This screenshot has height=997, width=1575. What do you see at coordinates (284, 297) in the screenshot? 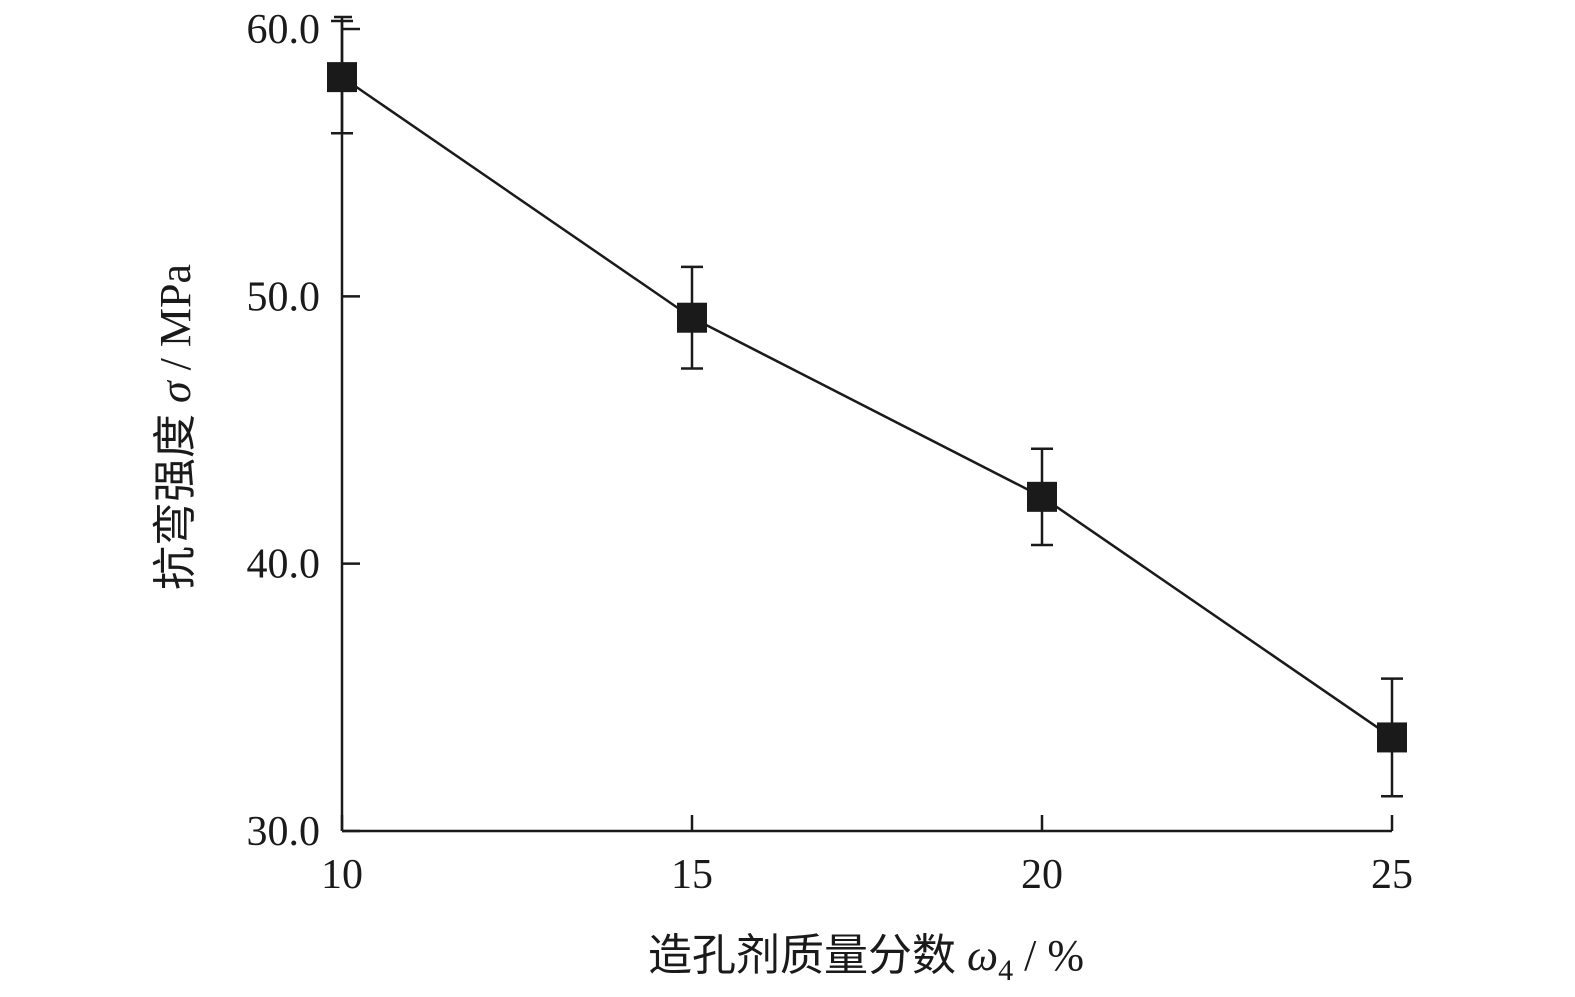
I see `y-tick-label: 50.0` at bounding box center [284, 297].